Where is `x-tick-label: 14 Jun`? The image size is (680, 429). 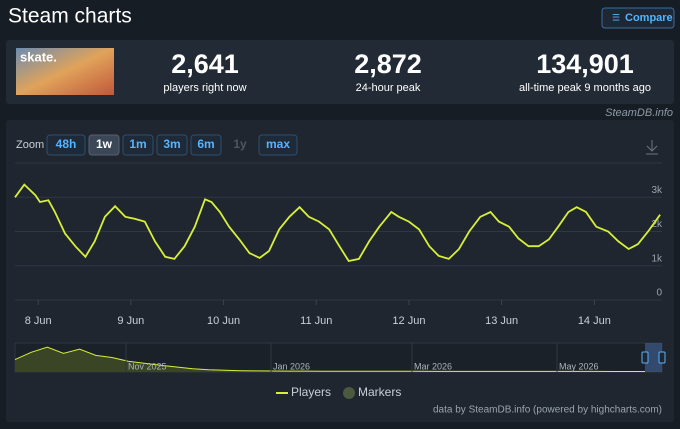 x-tick-label: 14 Jun is located at coordinates (594, 321).